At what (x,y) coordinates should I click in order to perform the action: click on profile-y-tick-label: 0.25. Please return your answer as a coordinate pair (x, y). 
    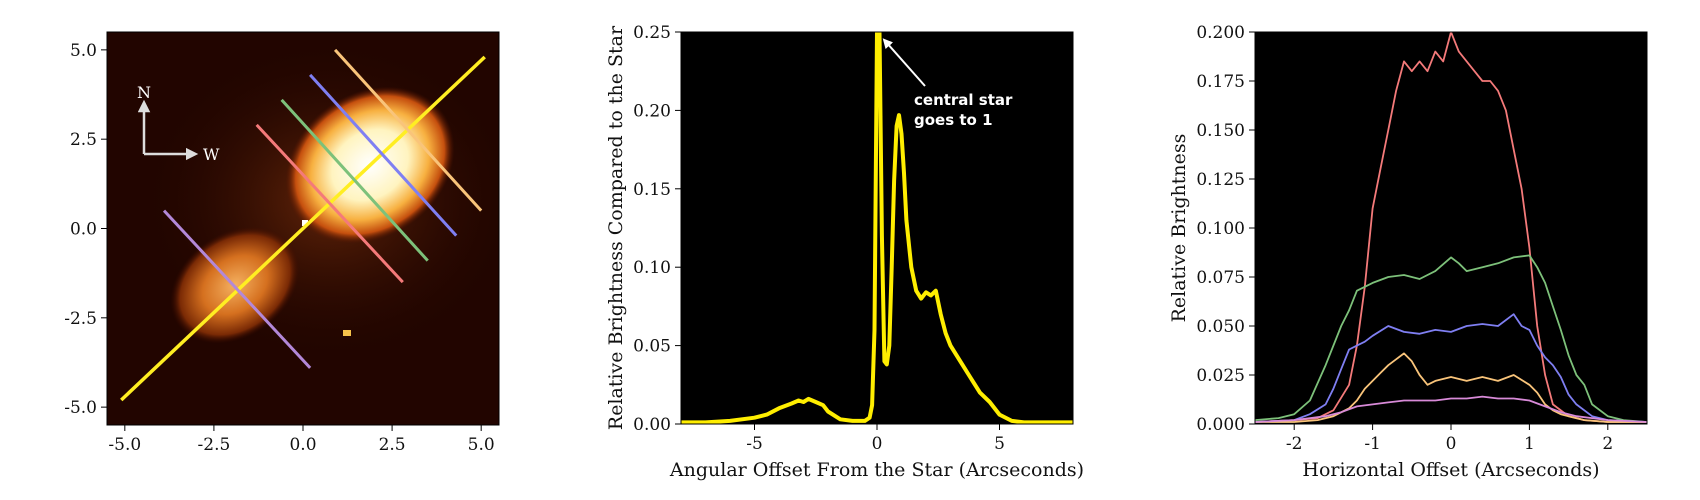
    Looking at the image, I should click on (652, 33).